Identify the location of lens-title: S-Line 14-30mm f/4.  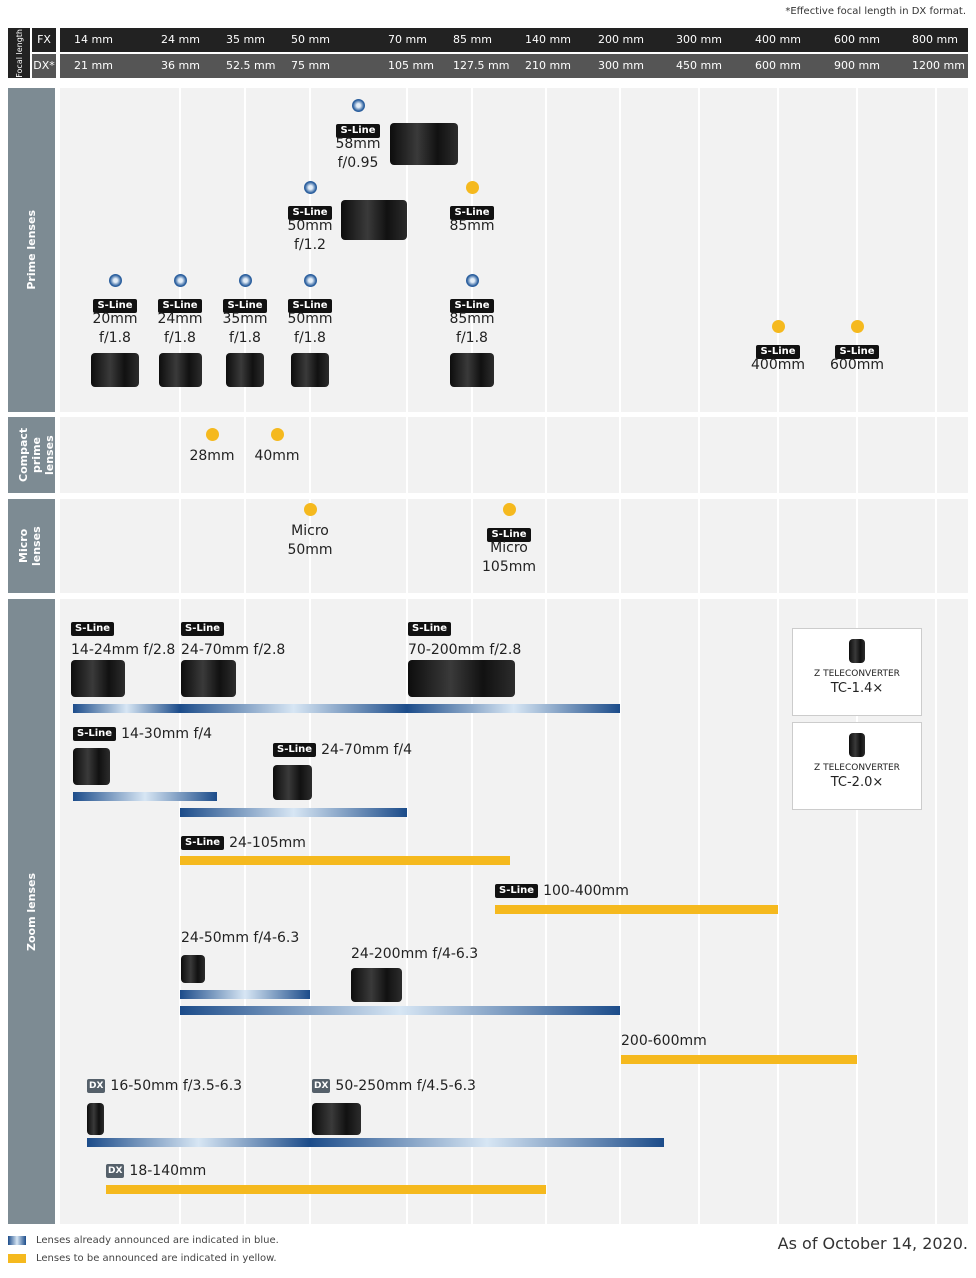
(142, 734).